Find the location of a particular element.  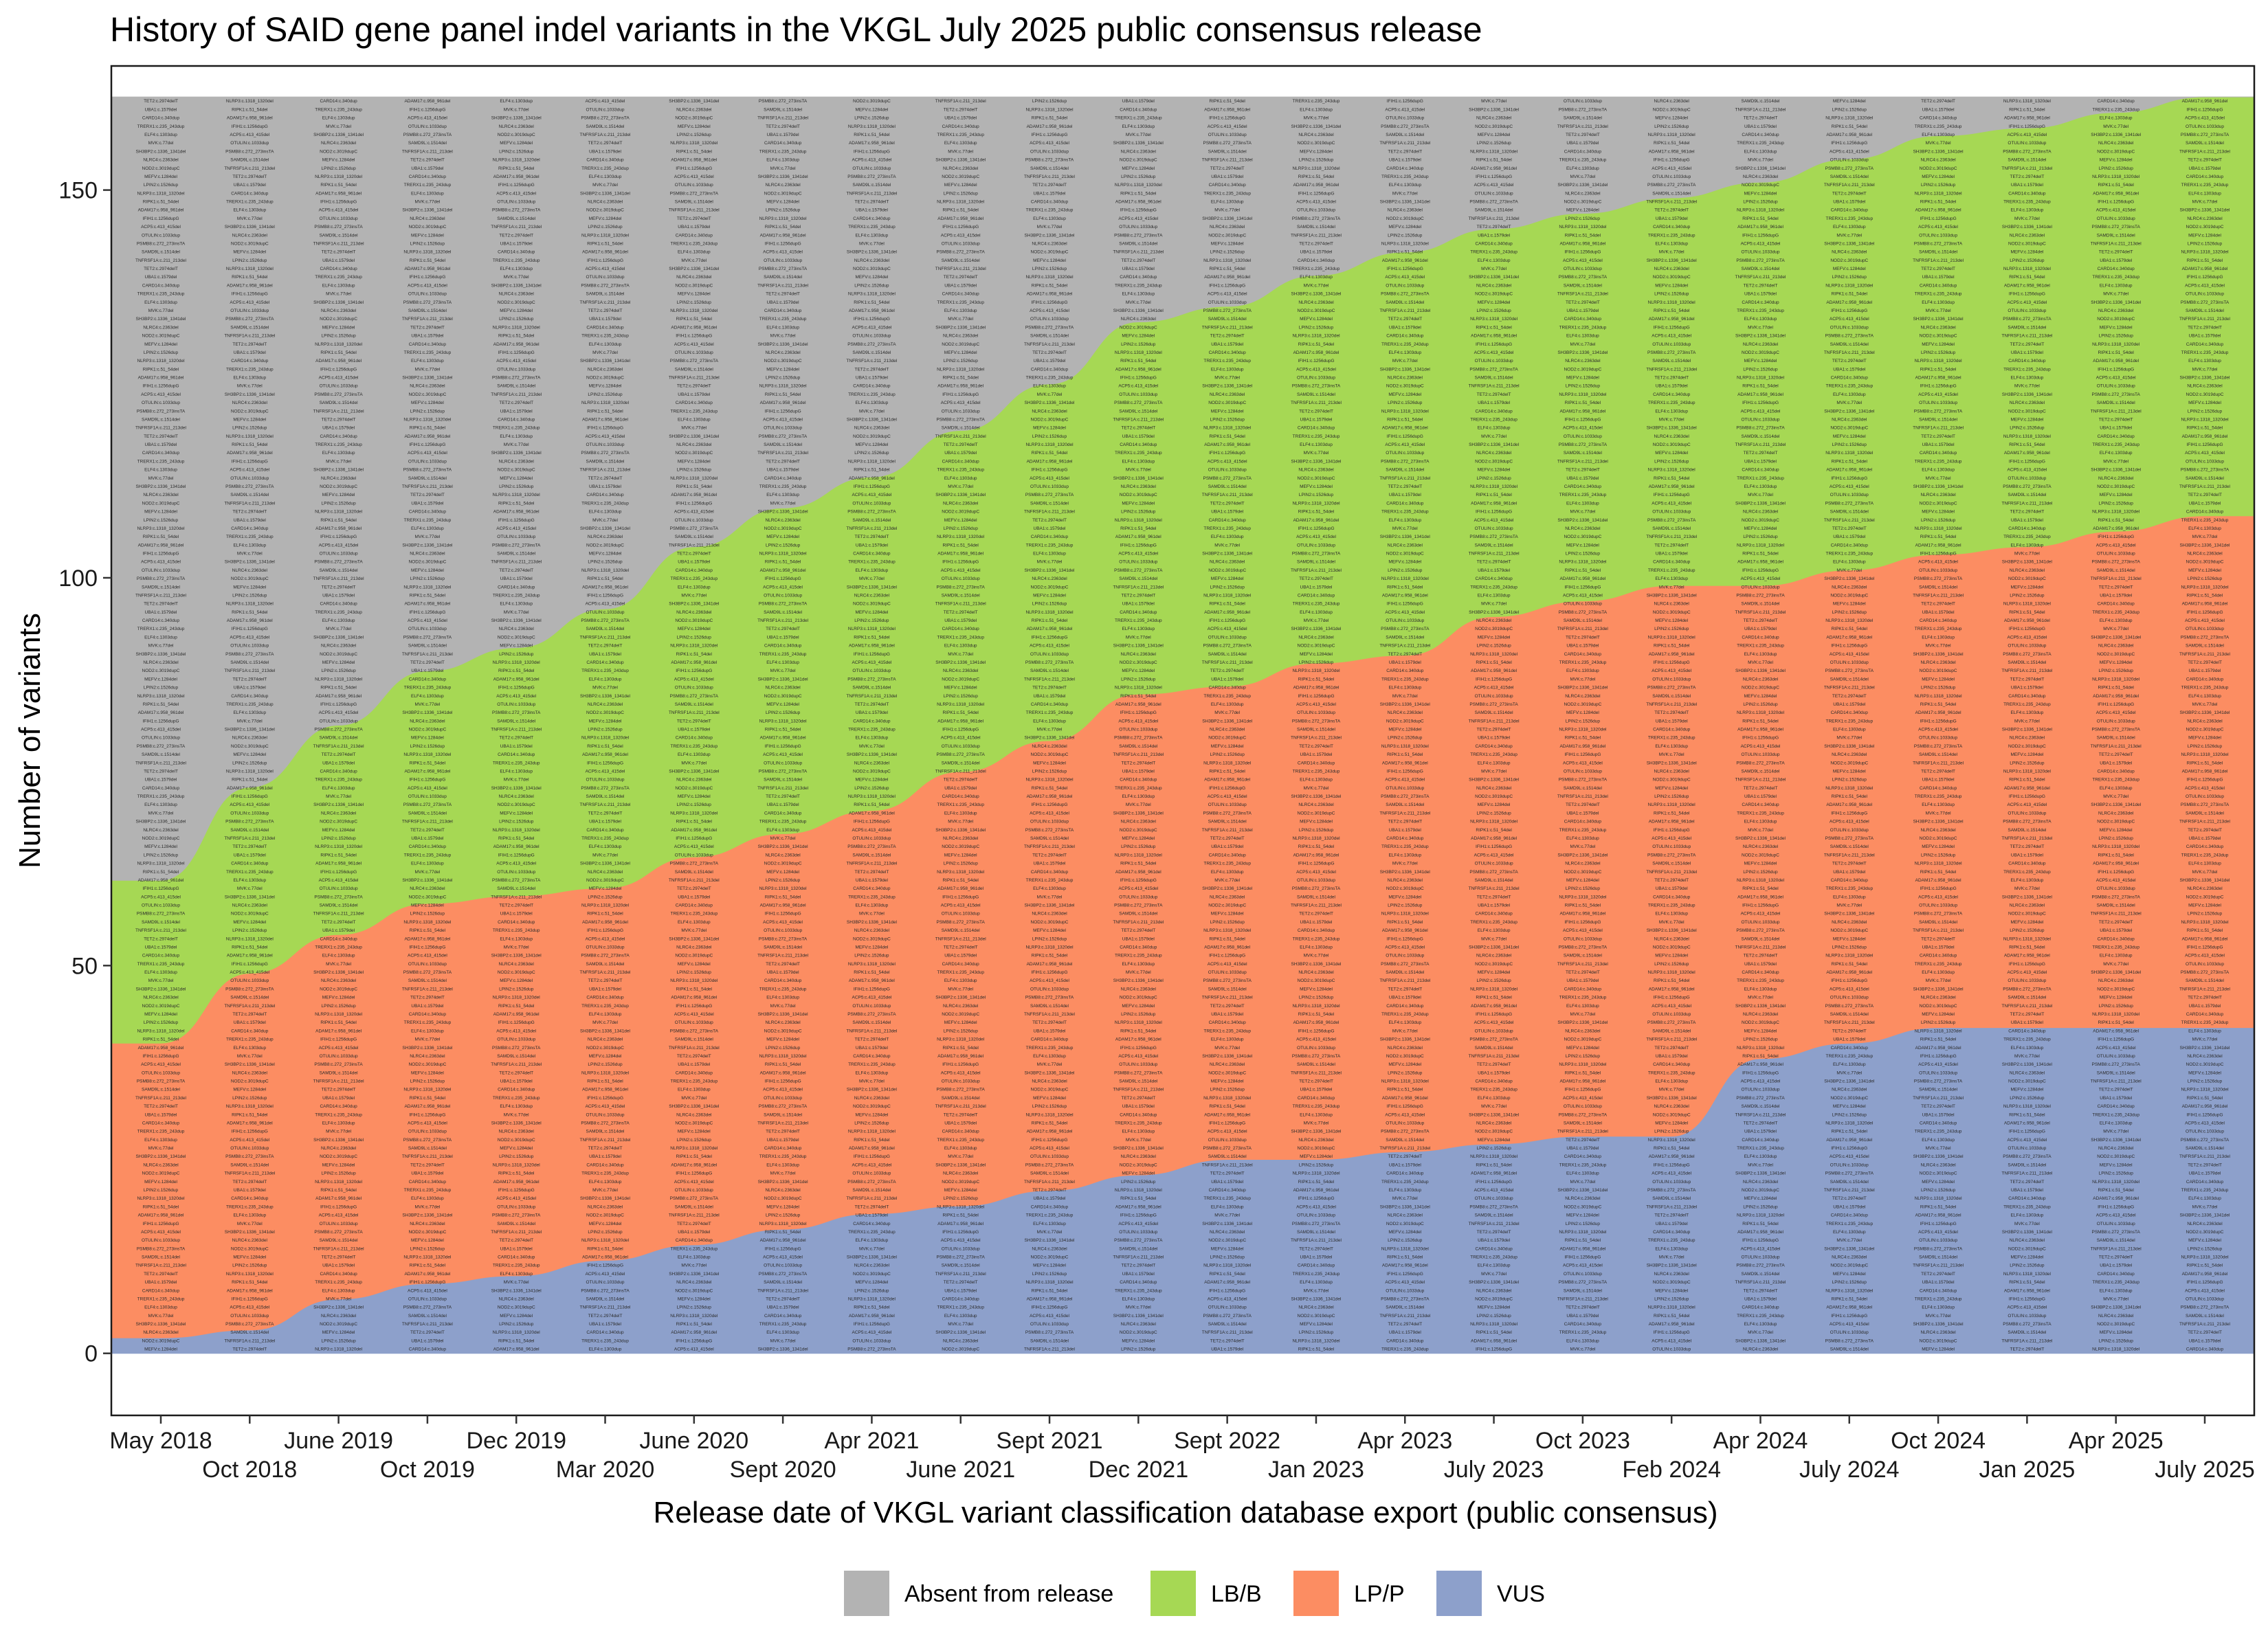

variant-label: PSMB8:c.272_273insTA is located at coordinates (338, 730).